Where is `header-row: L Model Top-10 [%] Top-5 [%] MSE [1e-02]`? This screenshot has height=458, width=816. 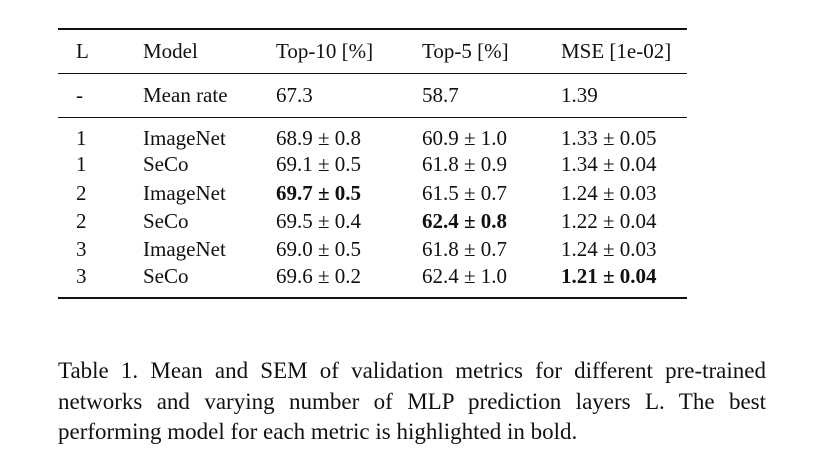
header-row: L Model Top-10 [%] Top-5 [%] MSE [1e-02] is located at coordinates (372, 51).